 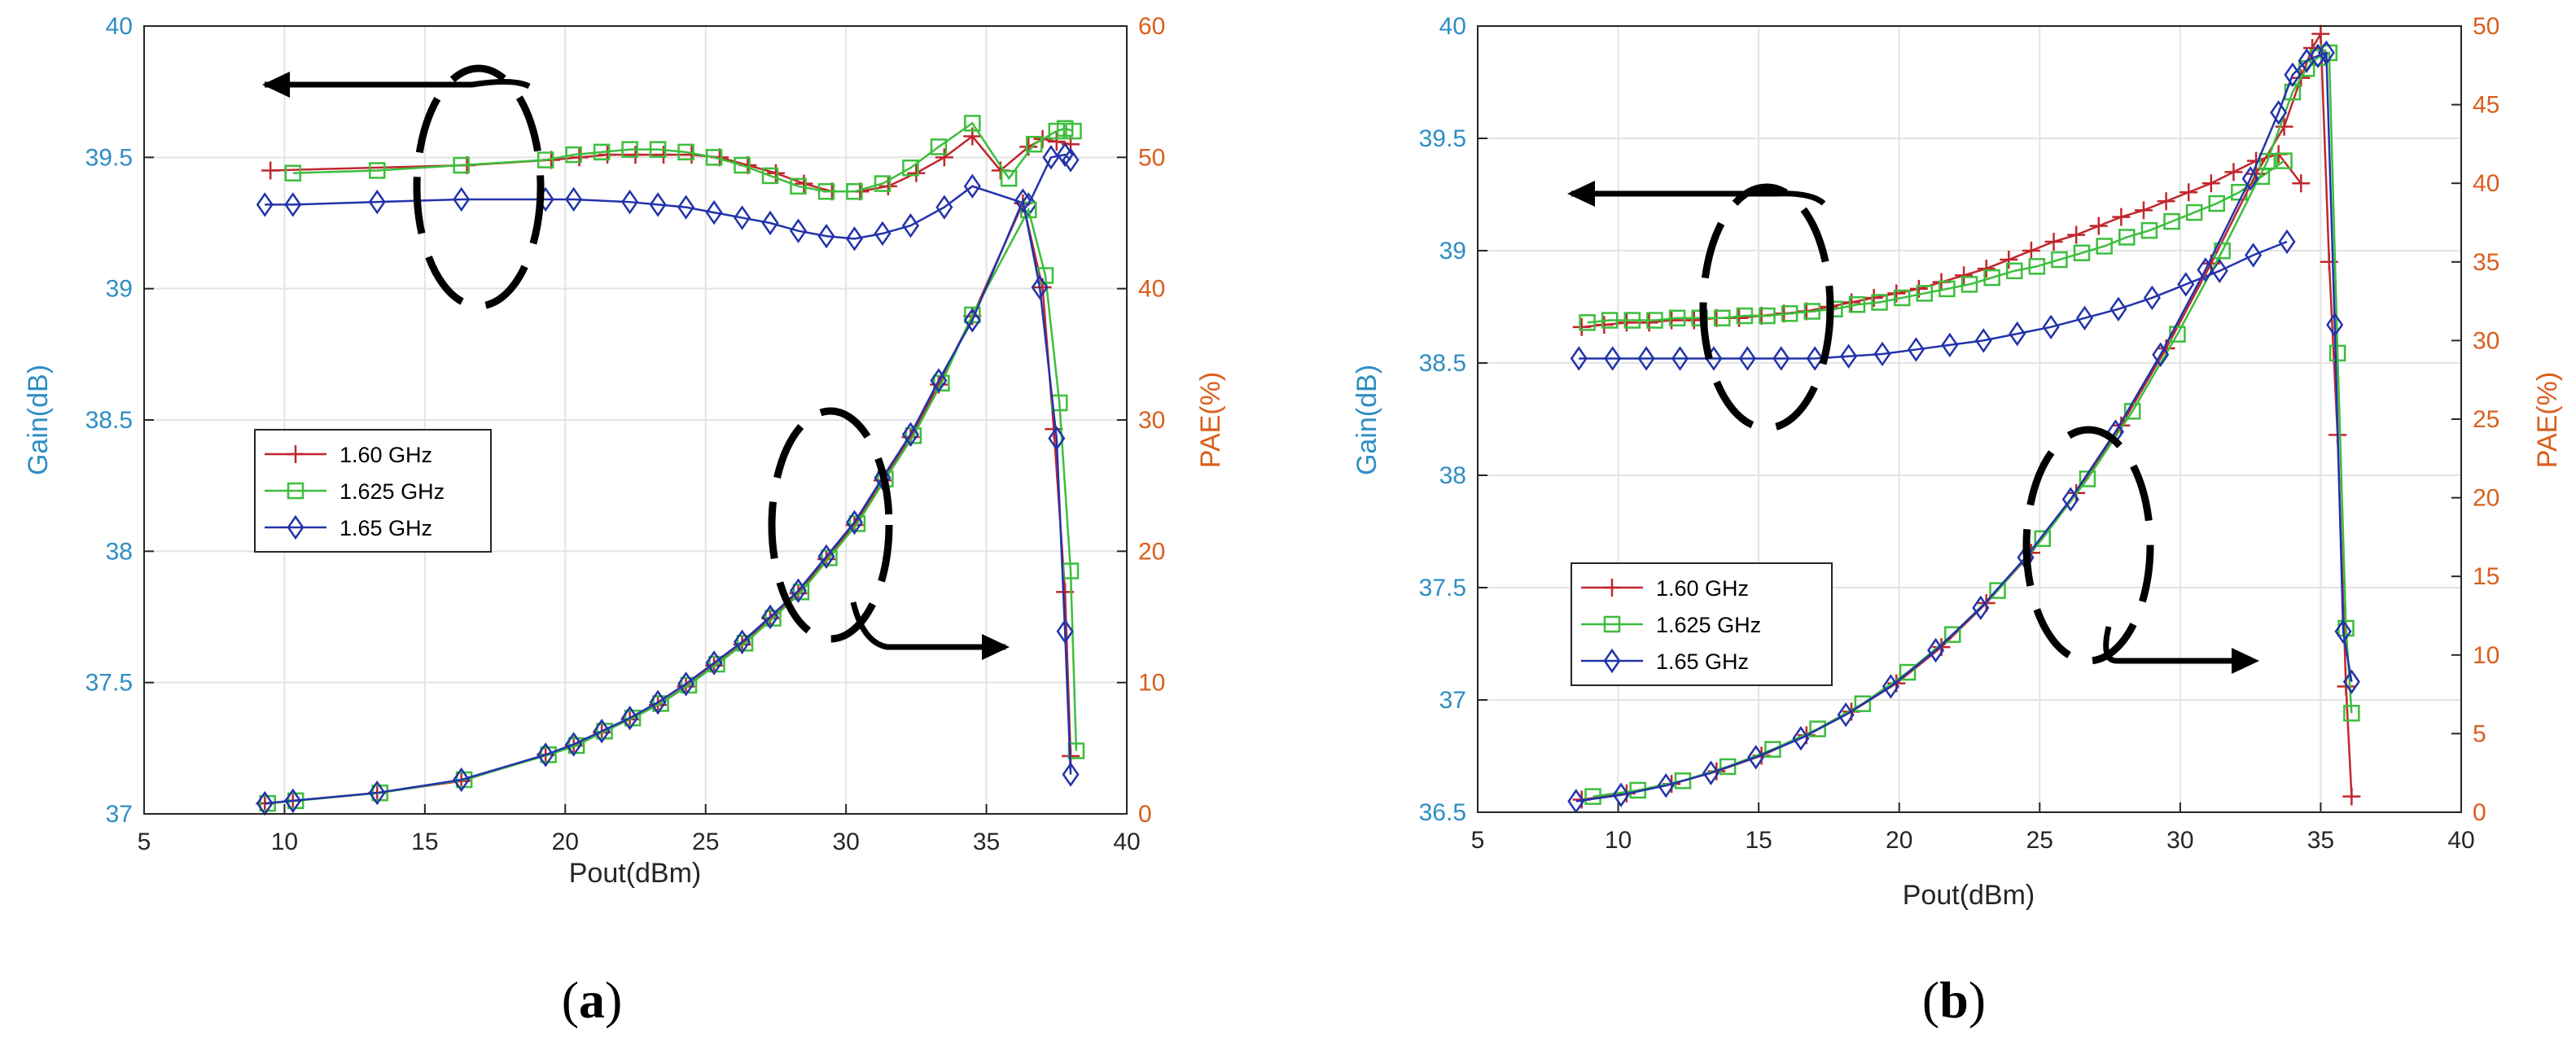 What do you see at coordinates (373, 491) in the screenshot?
I see `legend-a: 1.60 GHz 1.625 GHz 1.65 GHz` at bounding box center [373, 491].